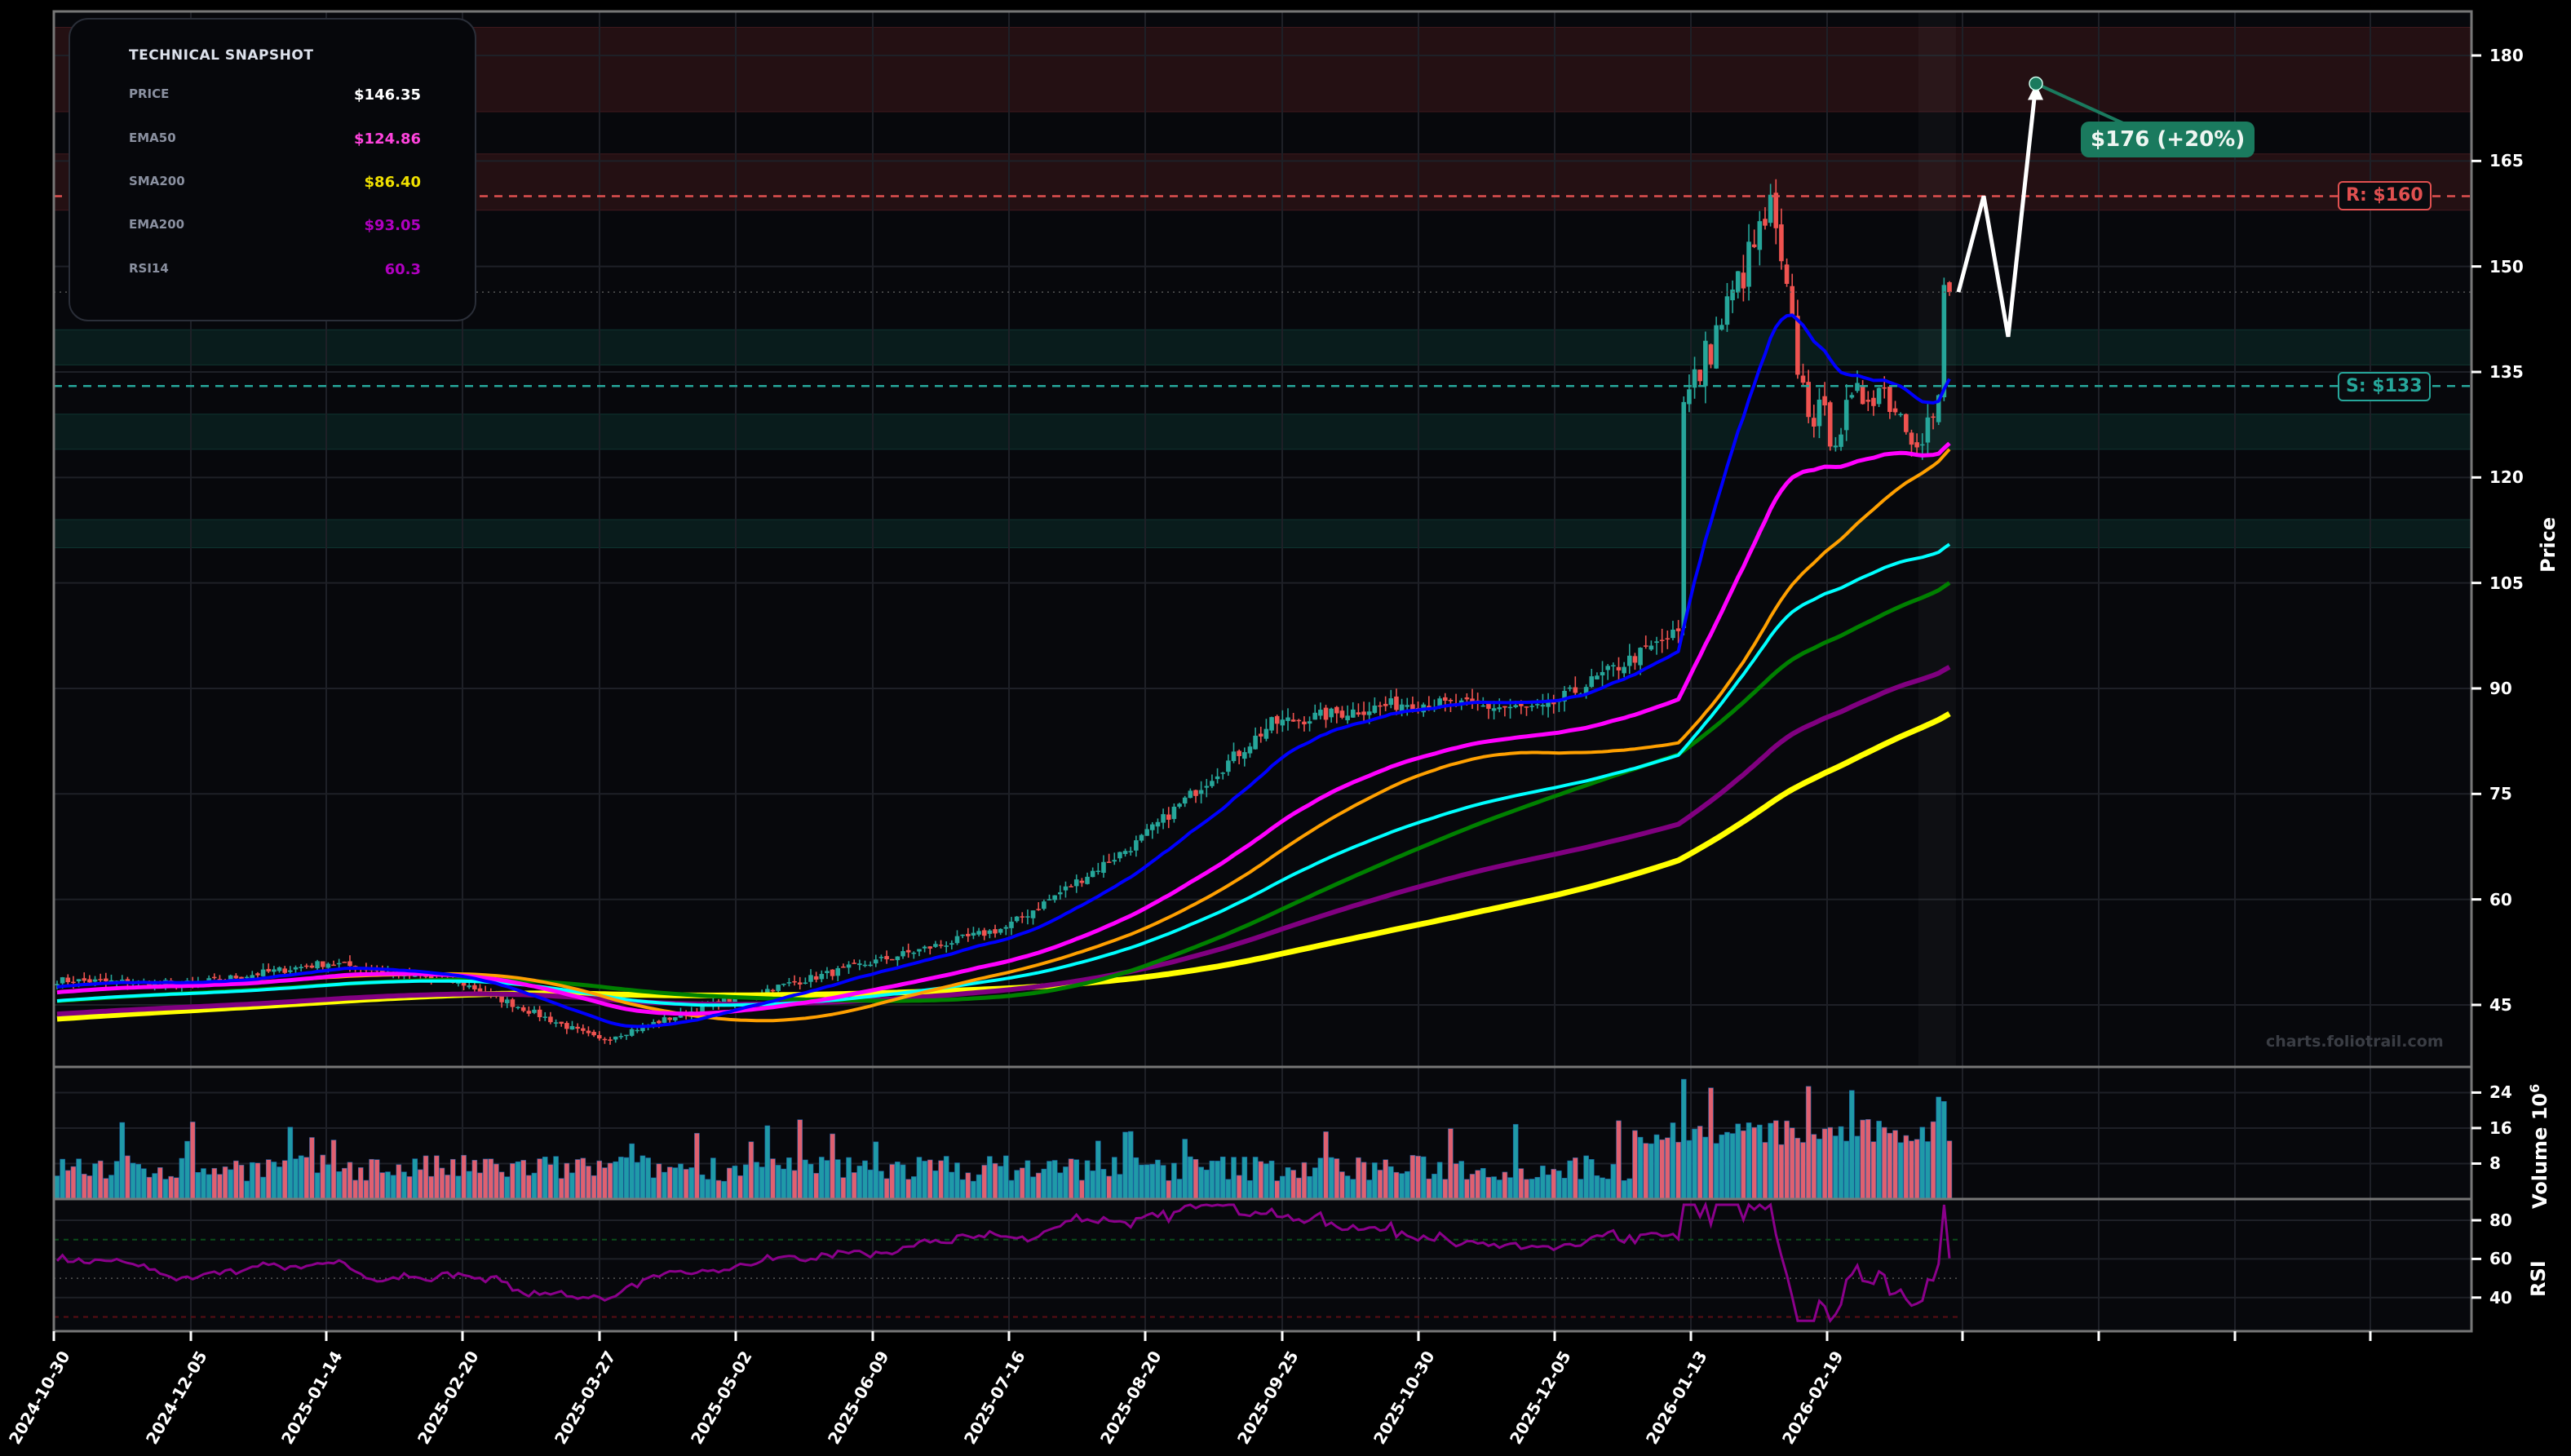  I want to click on price-tick-label: 90, so click(2500, 688).